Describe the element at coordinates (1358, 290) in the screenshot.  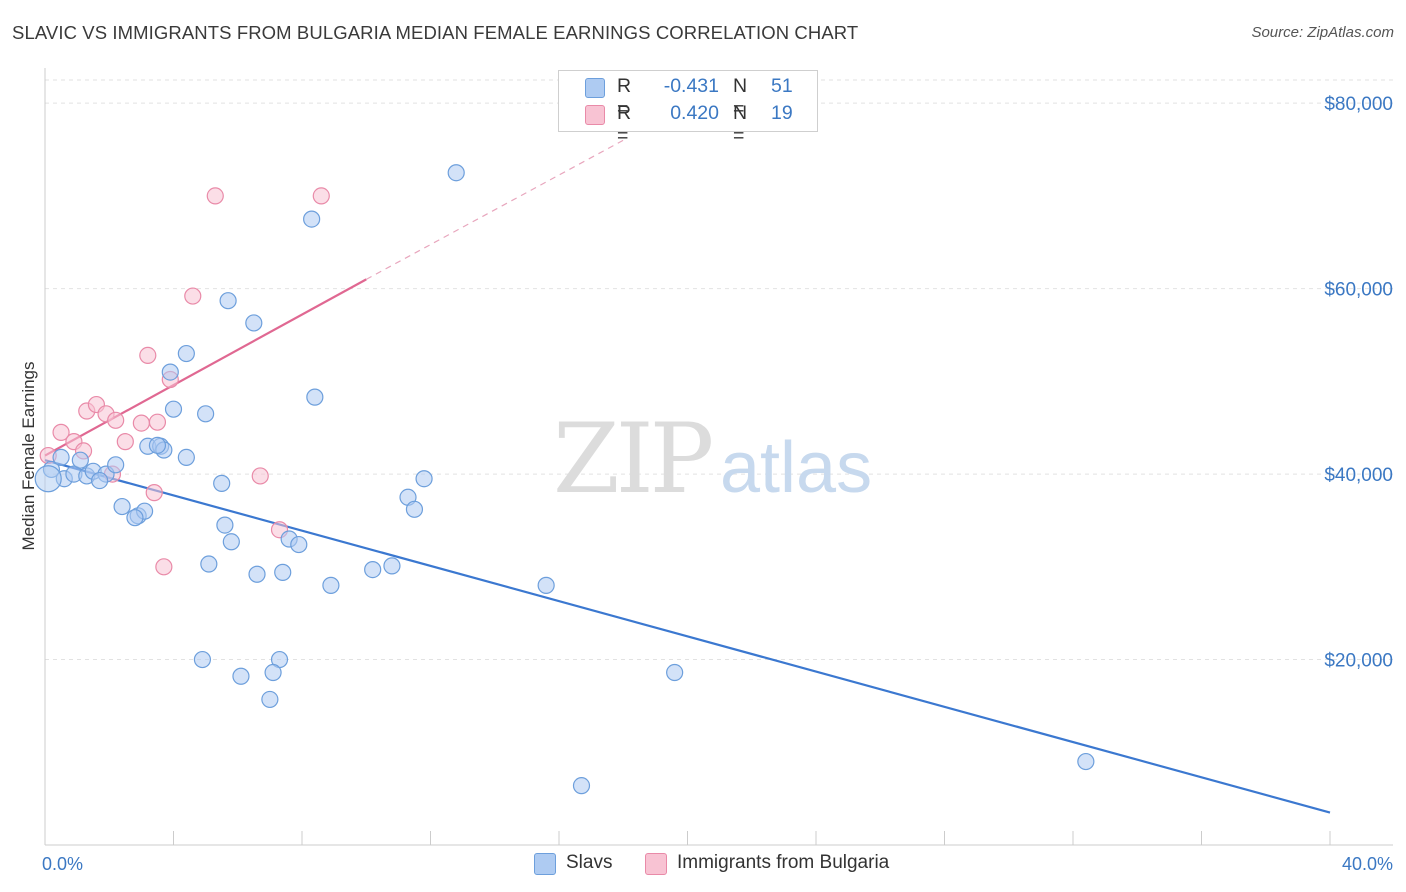
I see `y-tick-label: $60,000` at that location.